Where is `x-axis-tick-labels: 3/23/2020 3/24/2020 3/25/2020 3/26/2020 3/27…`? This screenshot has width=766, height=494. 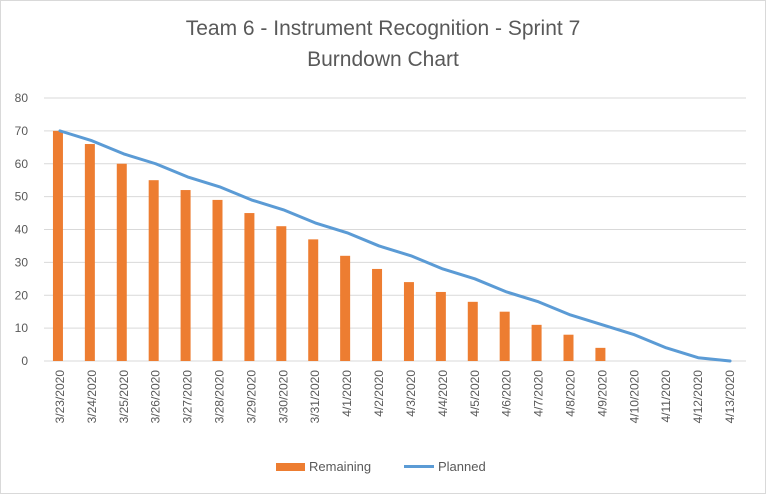
x-axis-tick-labels: 3/23/2020 3/24/2020 3/25/2020 3/26/2020 3/27… is located at coordinates (395, 397).